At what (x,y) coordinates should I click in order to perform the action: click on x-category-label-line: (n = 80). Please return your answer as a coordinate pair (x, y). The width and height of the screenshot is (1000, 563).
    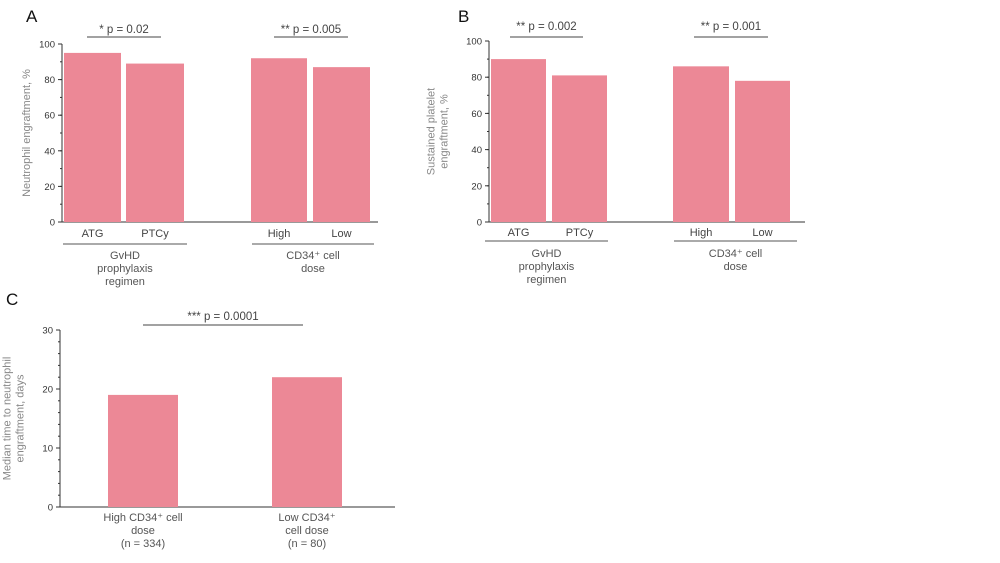
    Looking at the image, I should click on (307, 544).